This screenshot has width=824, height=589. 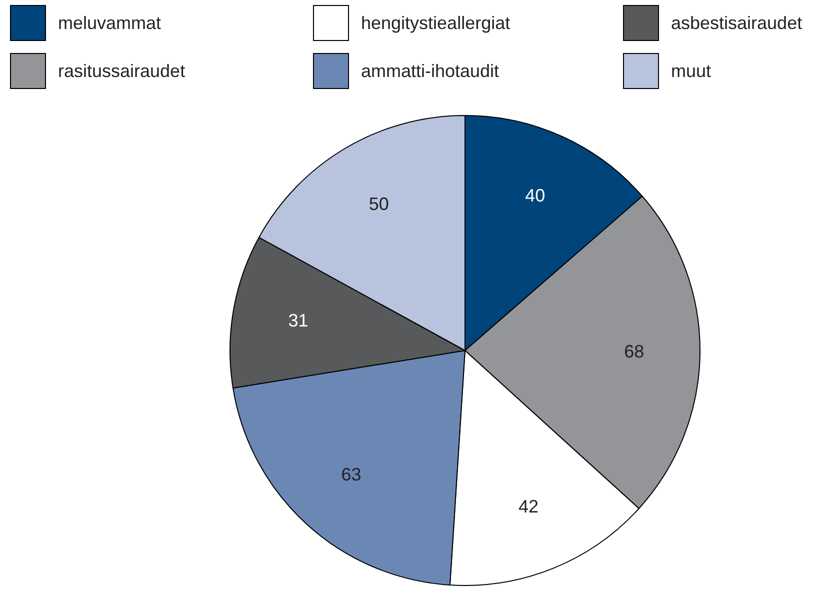 I want to click on legend-label: muut, so click(x=691, y=71).